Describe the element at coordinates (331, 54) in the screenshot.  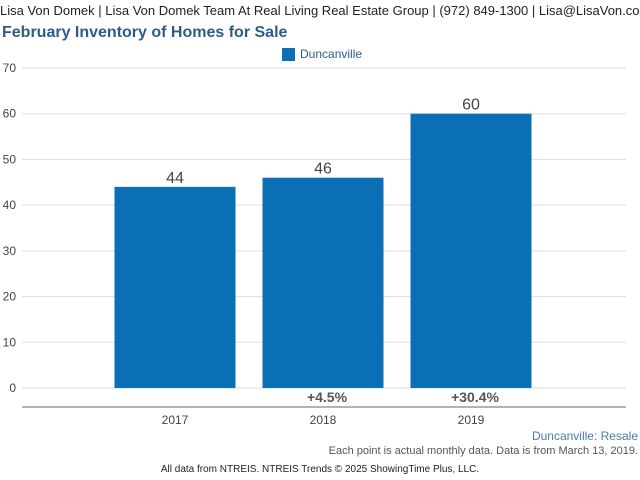
I see `legend-label: Duncanville` at that location.